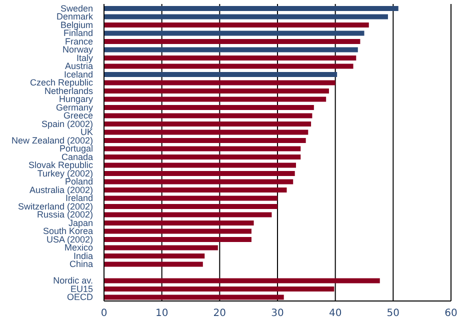  Describe the element at coordinates (67, 123) in the screenshot. I see `y-tick-label: Spain (2002)` at that location.